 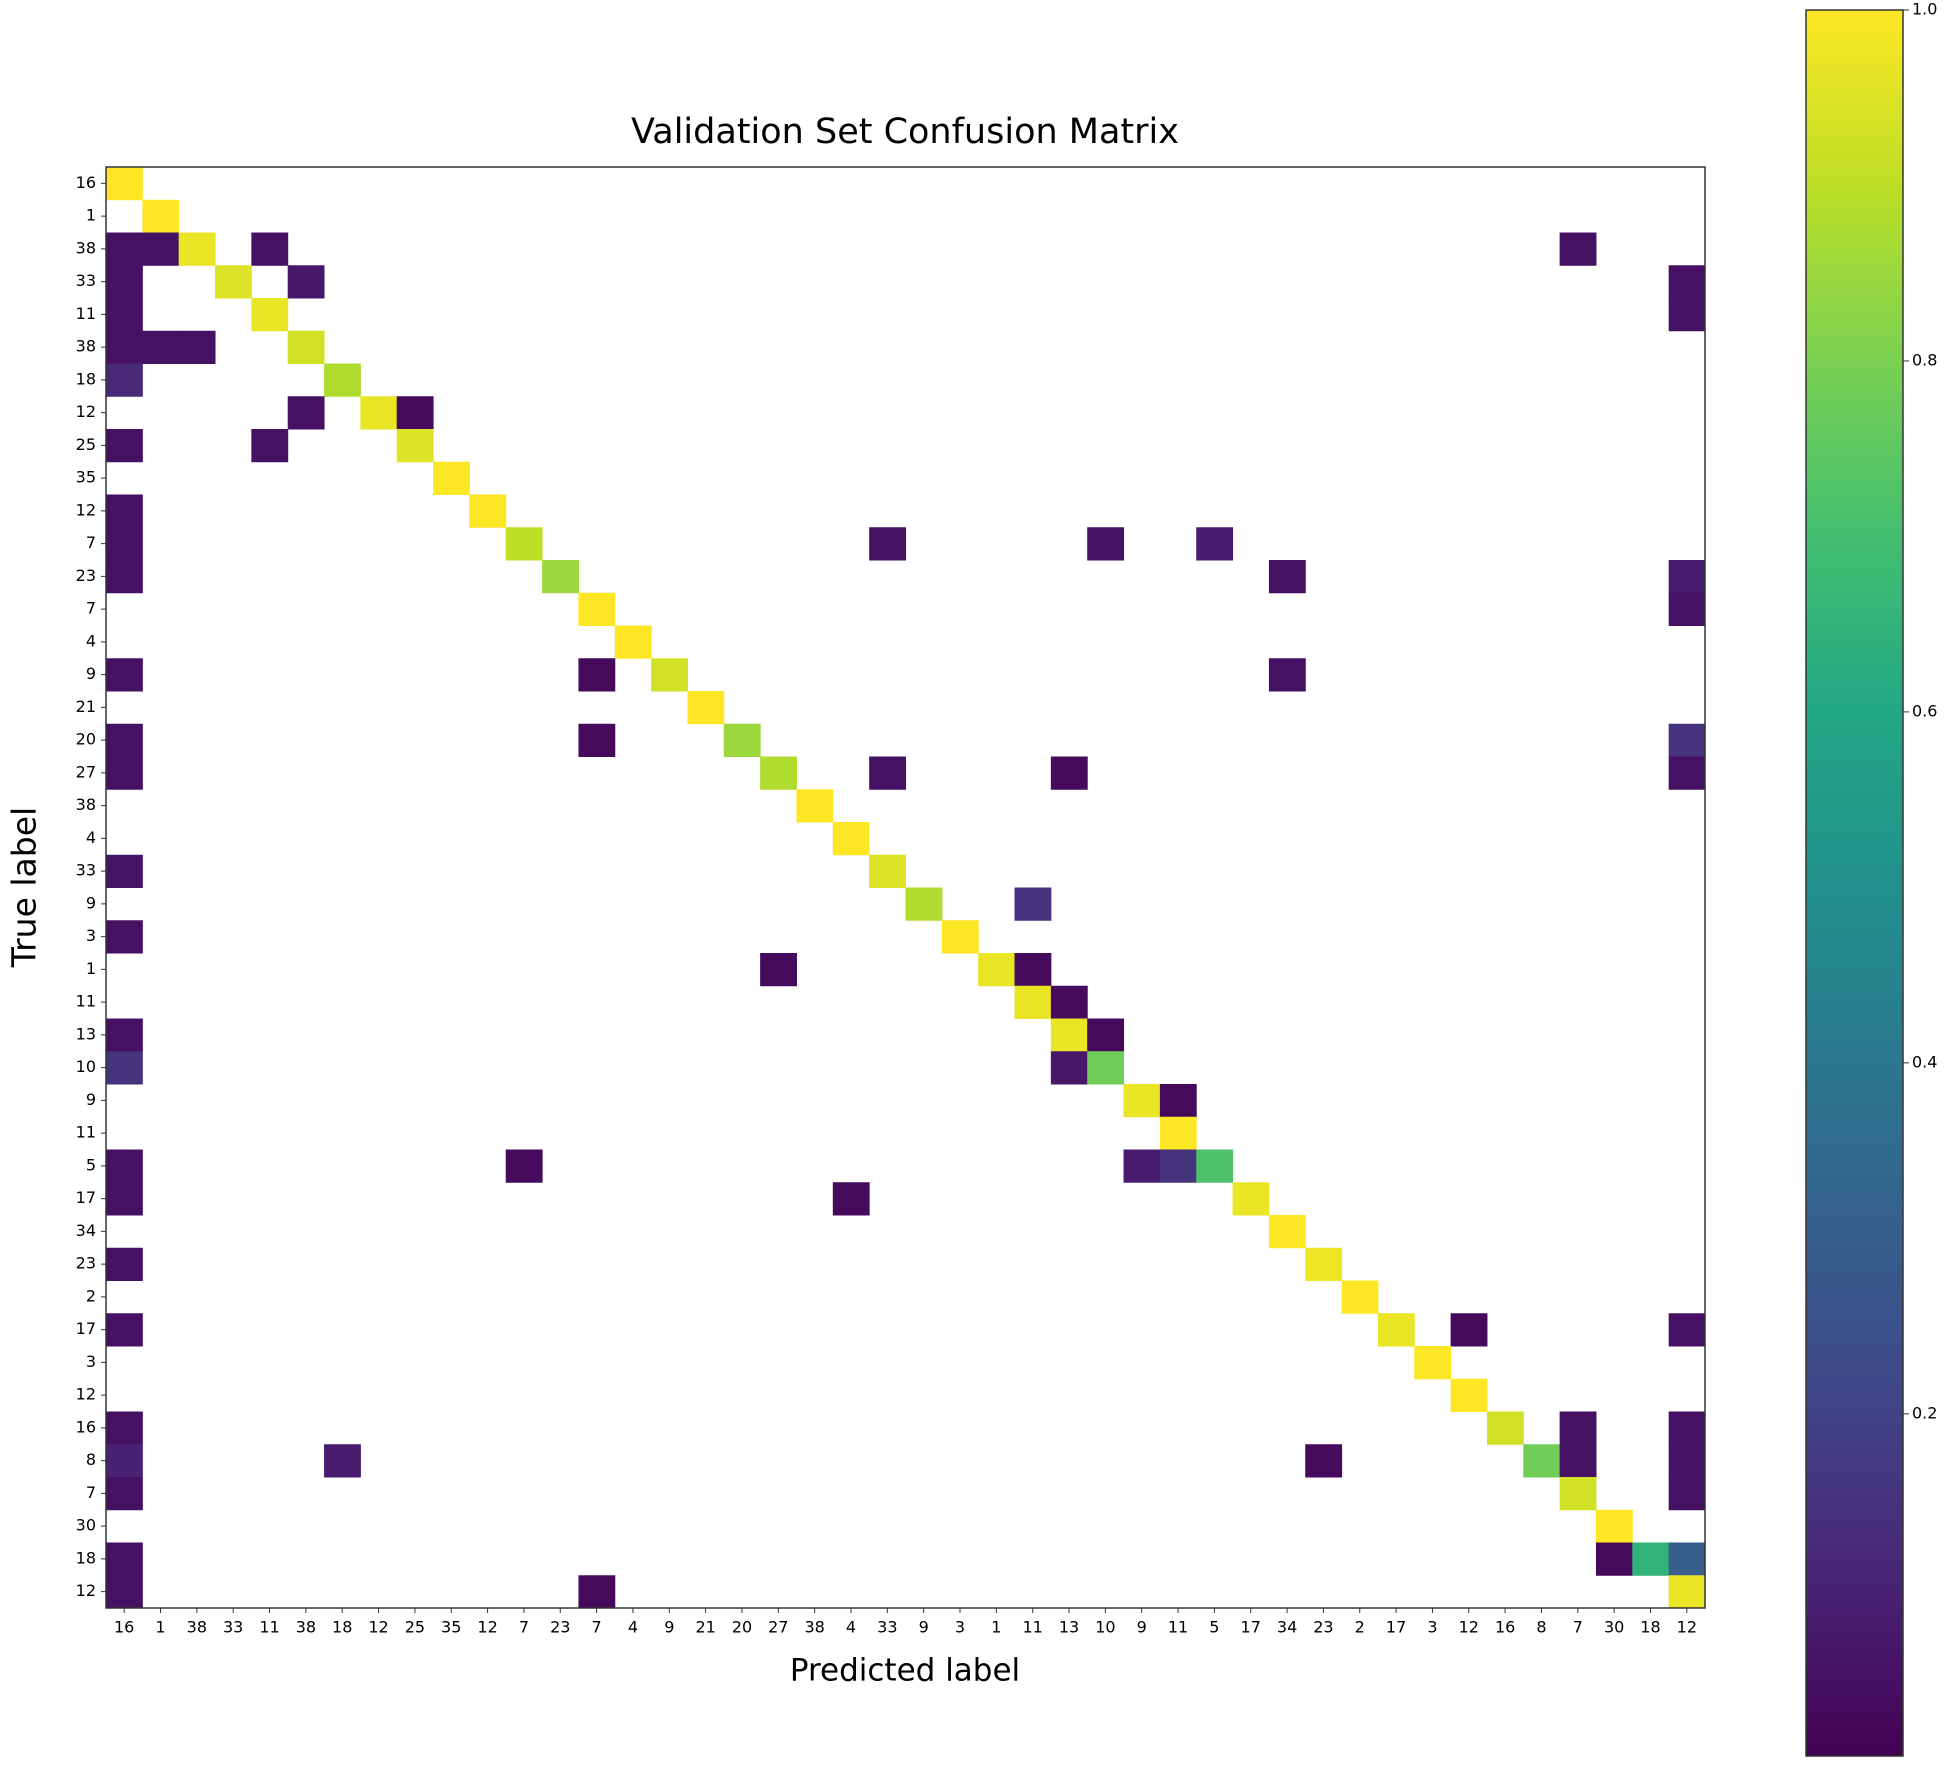 I want to click on x-tick-label: 5, so click(x=1214, y=1627).